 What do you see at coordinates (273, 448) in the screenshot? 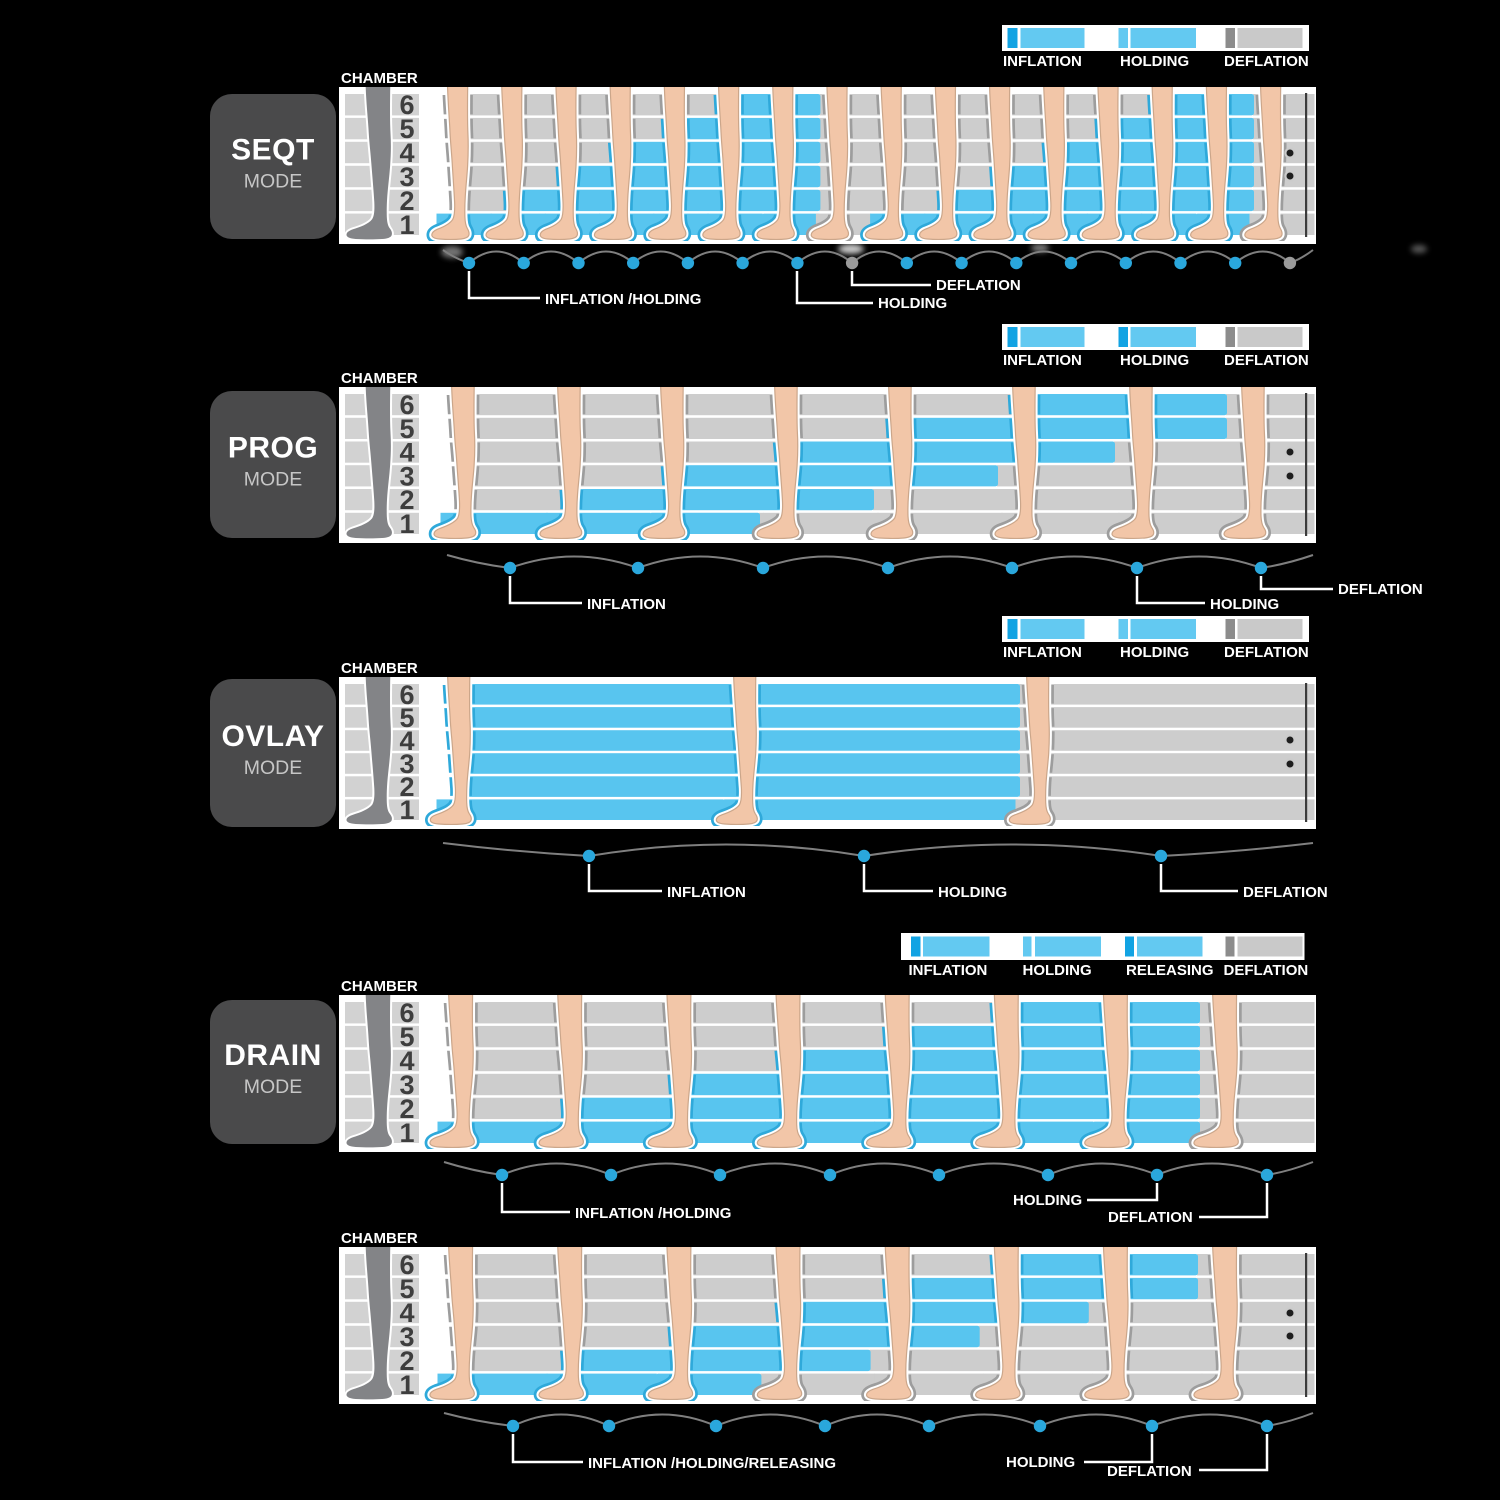
I see `svg-text: PROG` at bounding box center [273, 448].